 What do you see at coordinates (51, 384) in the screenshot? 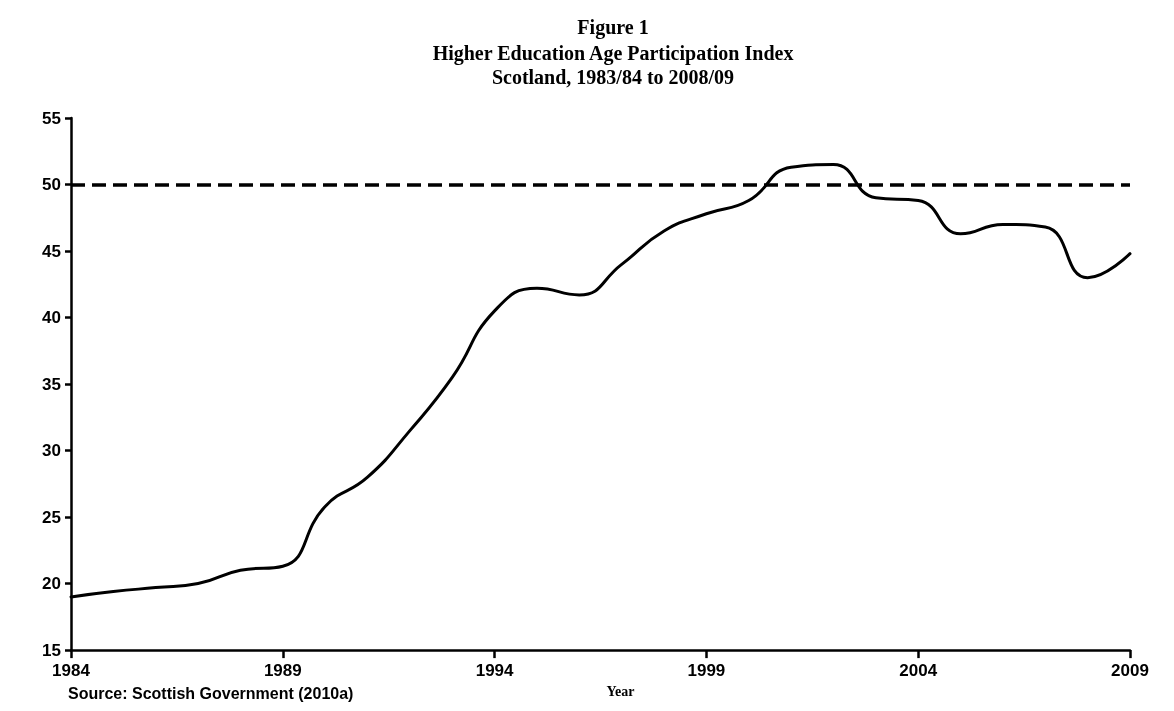
I see `y-tick-label: 35` at bounding box center [51, 384].